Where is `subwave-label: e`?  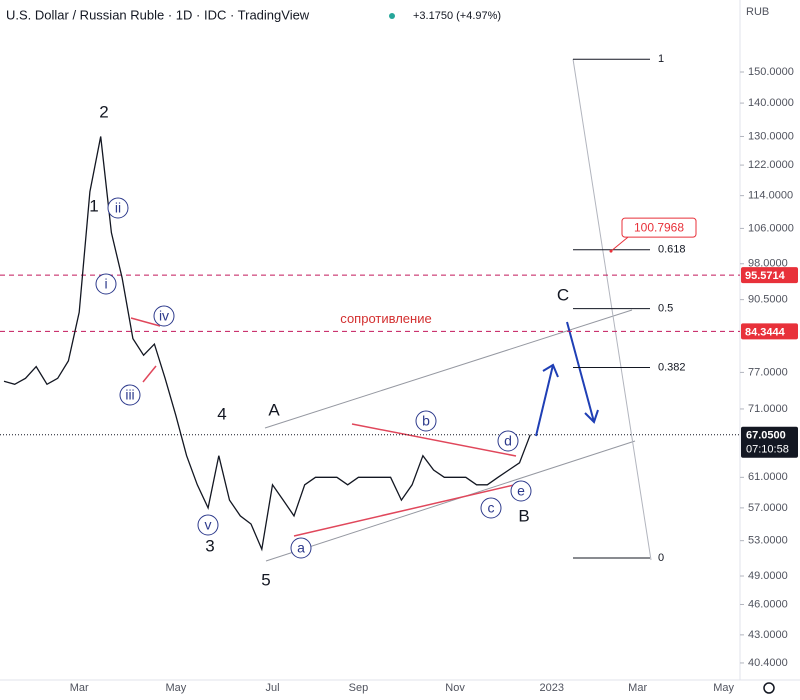
subwave-label: e is located at coordinates (521, 491).